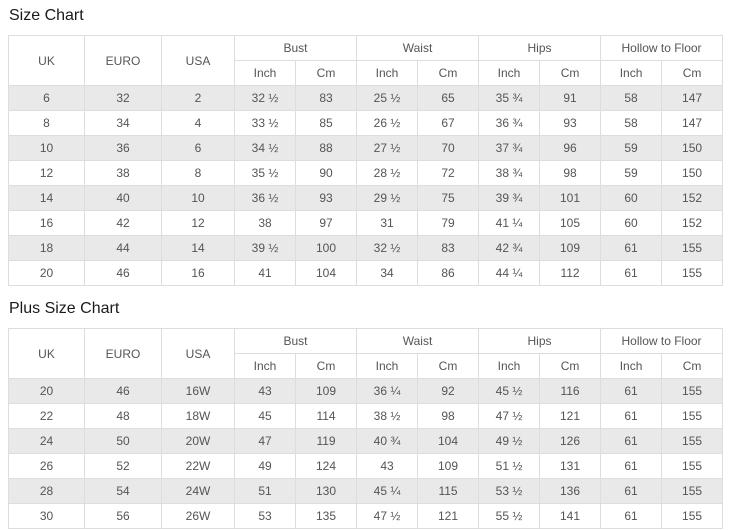  I want to click on column-subheader-hollow-inch: Inch, so click(631, 73).